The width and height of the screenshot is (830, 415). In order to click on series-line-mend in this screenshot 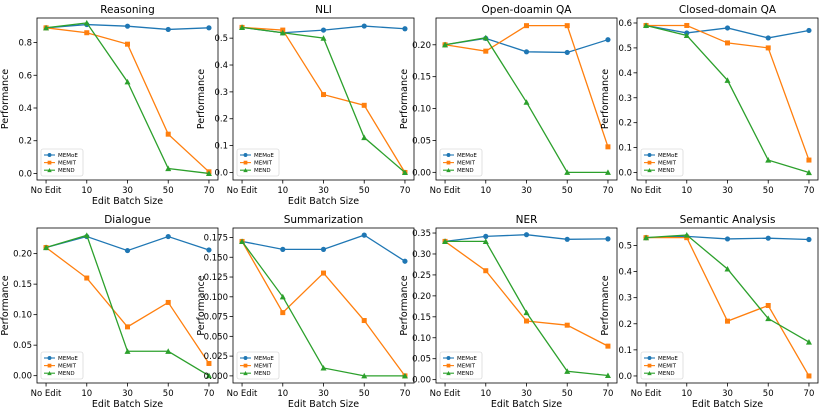, I will do `click(728, 288)`.